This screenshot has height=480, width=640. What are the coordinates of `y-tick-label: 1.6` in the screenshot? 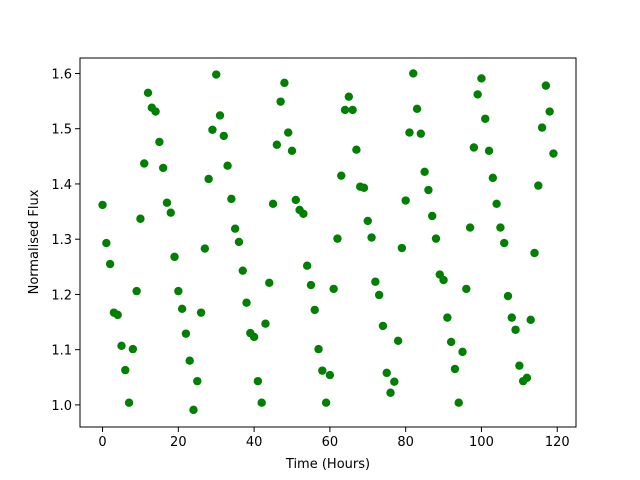 It's located at (61, 74).